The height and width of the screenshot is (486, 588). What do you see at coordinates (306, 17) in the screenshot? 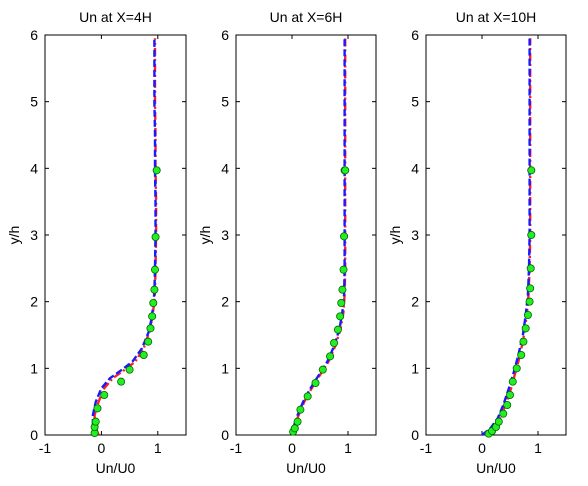
I see `chart-title: Un at X=6H` at bounding box center [306, 17].